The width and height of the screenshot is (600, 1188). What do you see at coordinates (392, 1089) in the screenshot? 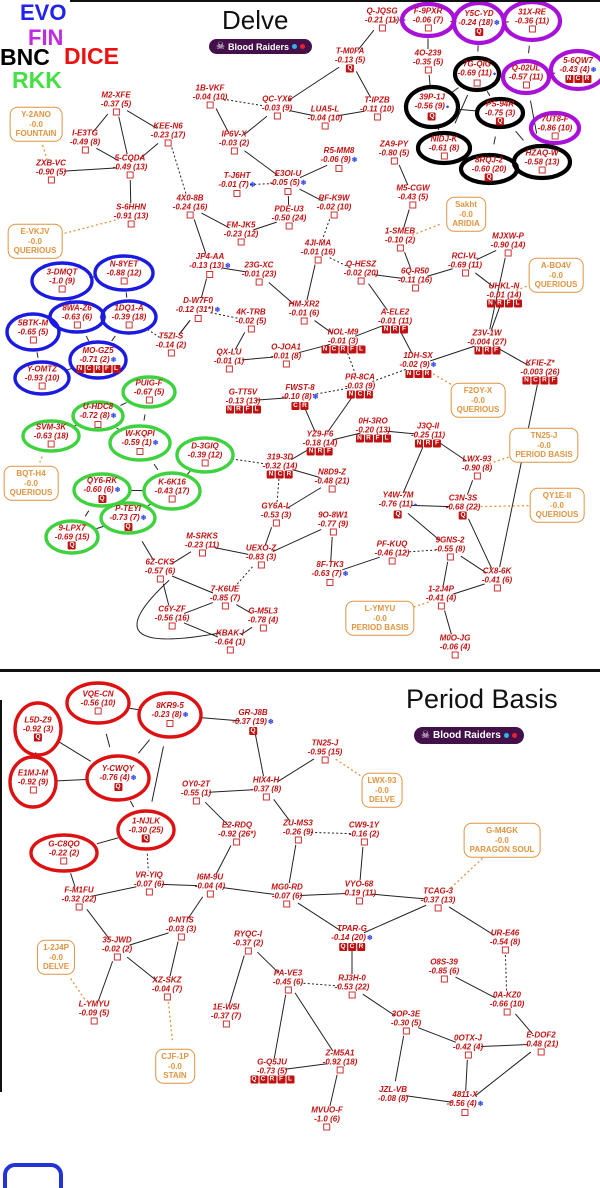
I see `system-name: JZL-VB` at bounding box center [392, 1089].